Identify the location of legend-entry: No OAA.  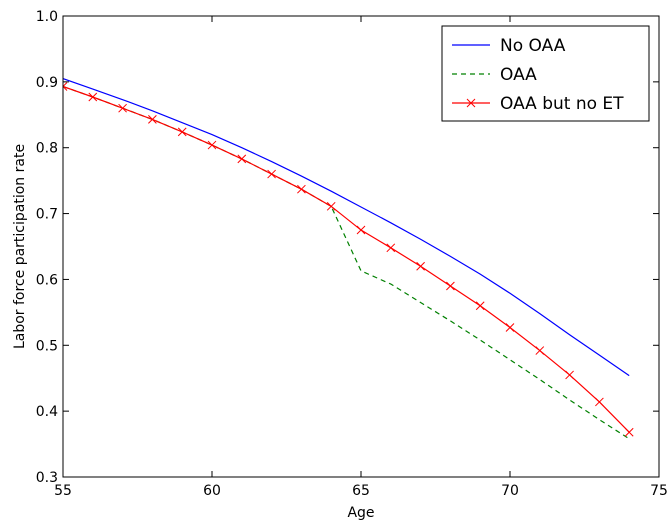
(509, 46).